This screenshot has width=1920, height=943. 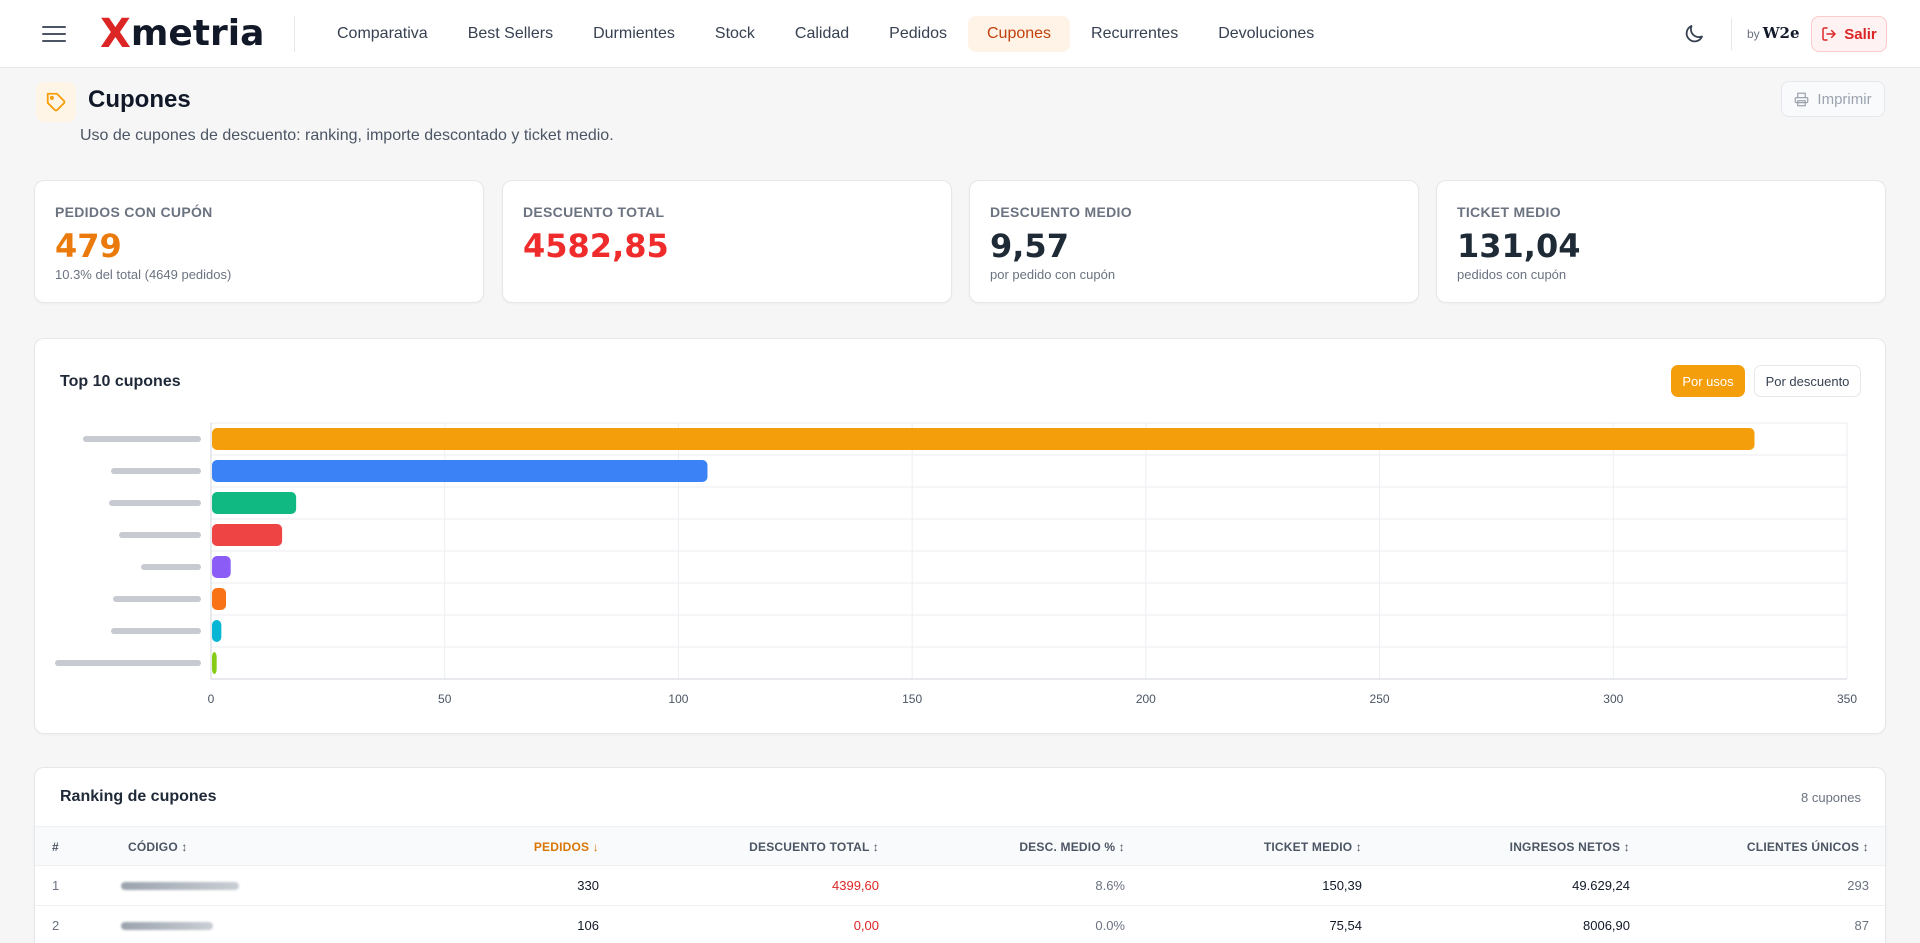 I want to click on col-desc-medio: DESC. MEDIO % ↕, so click(x=1072, y=847).